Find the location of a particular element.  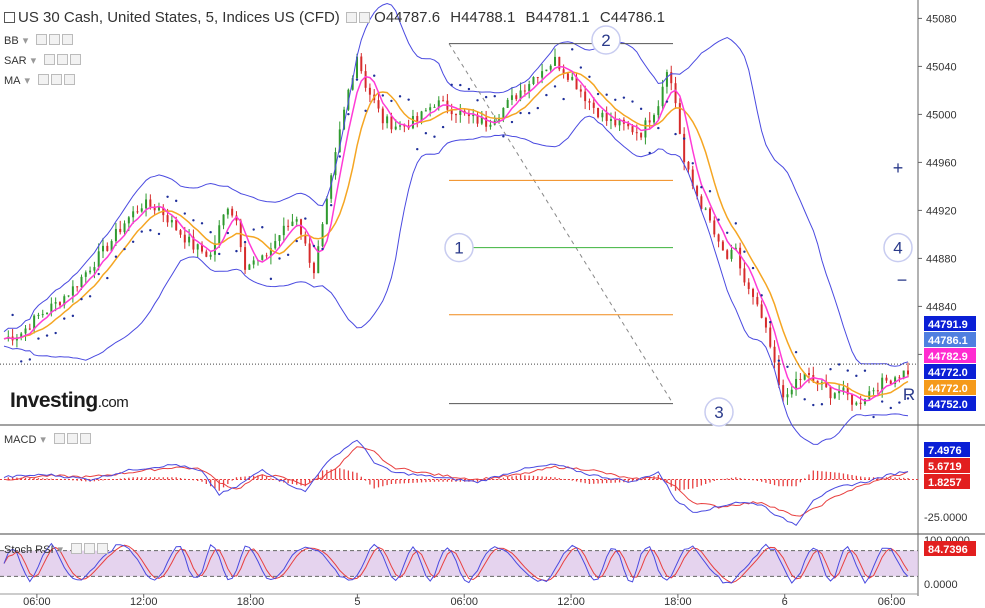

price-tag-label: 44786.1 is located at coordinates (948, 341).